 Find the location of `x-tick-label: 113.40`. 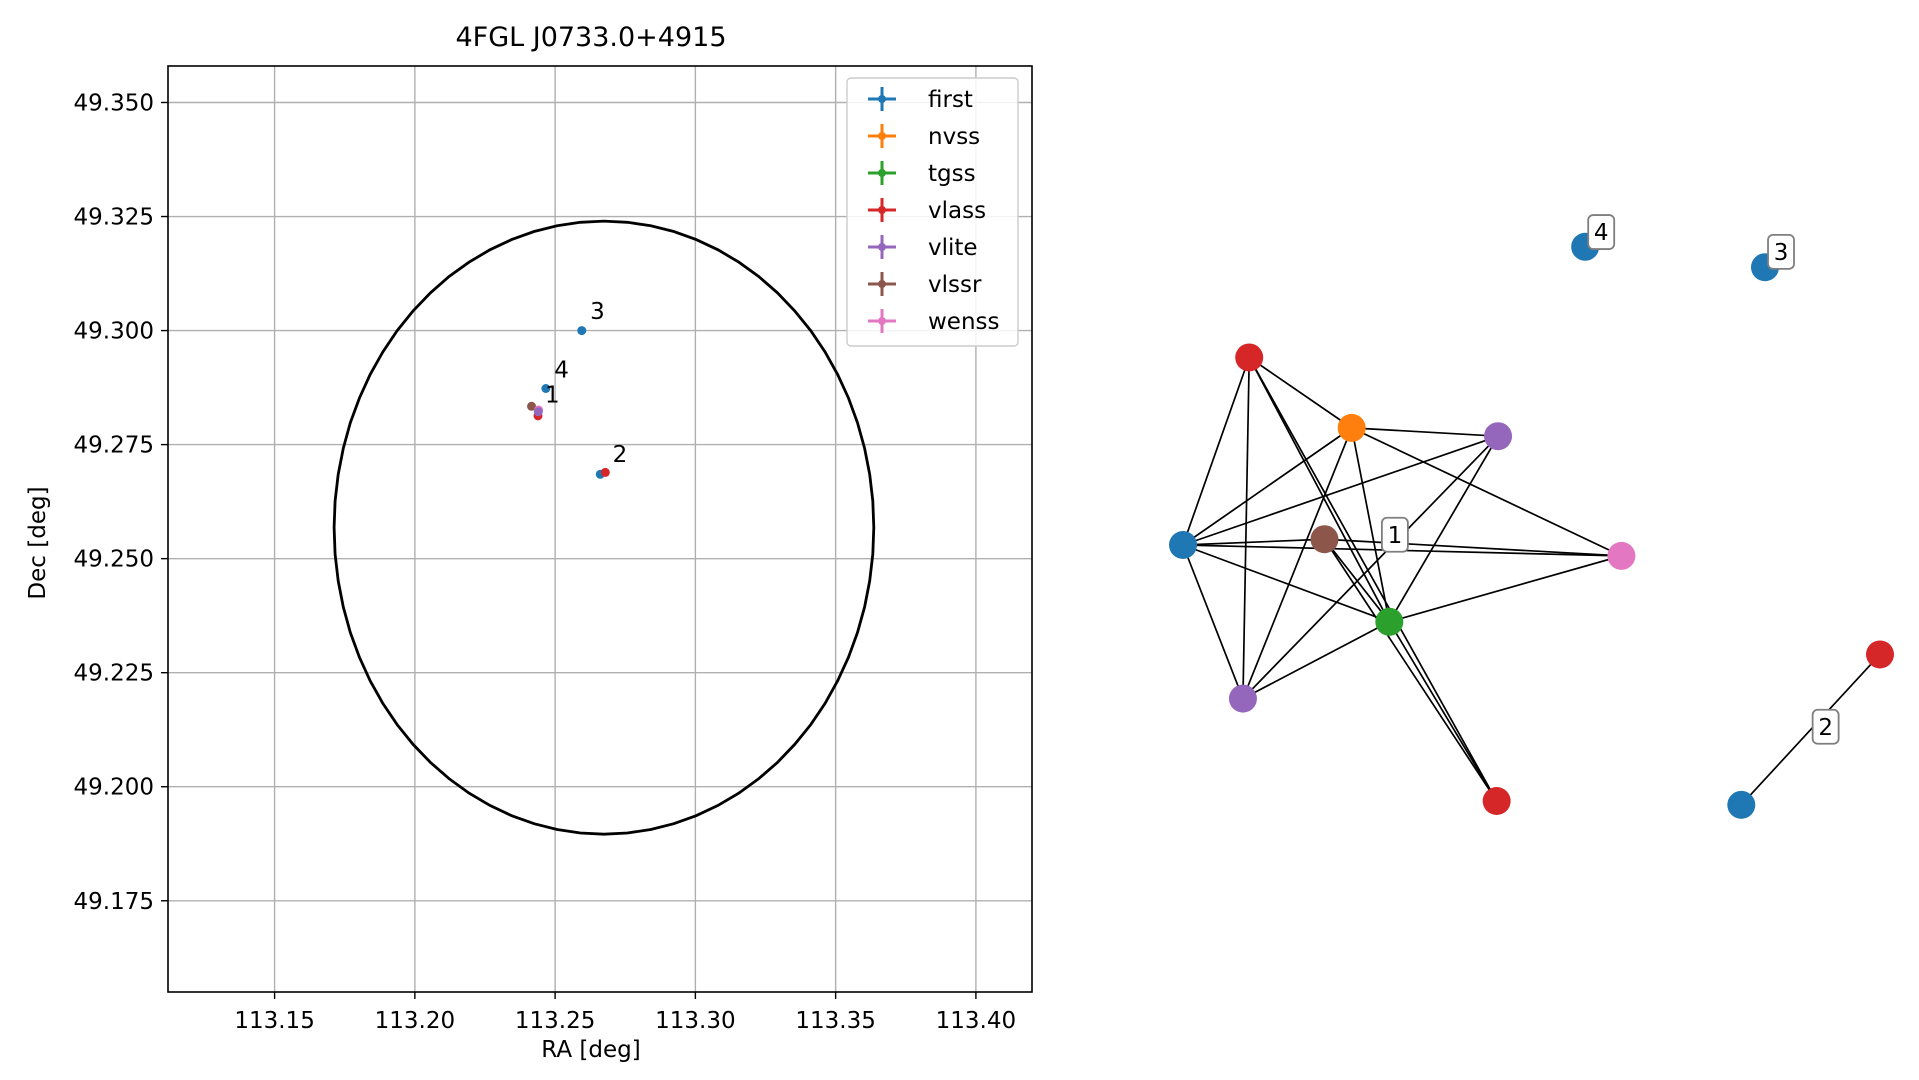

x-tick-label: 113.40 is located at coordinates (976, 1021).